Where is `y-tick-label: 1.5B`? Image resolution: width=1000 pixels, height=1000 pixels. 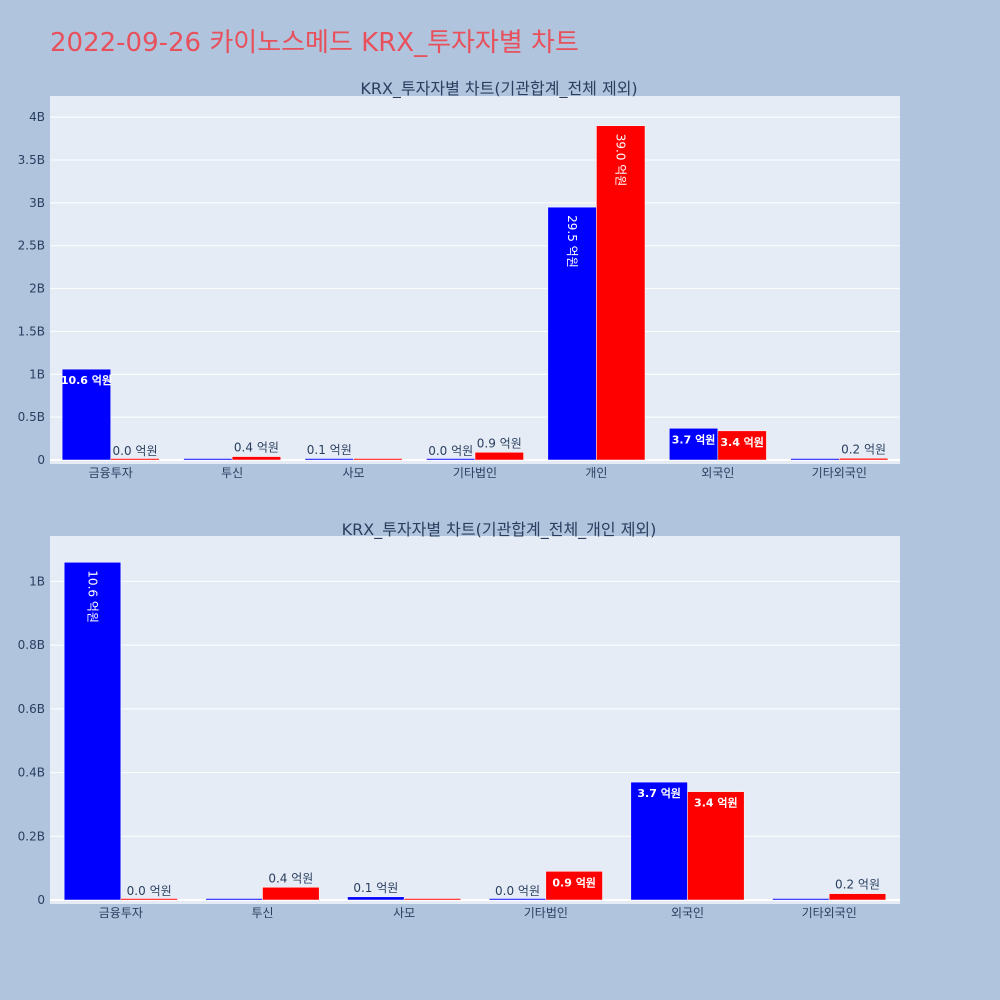
y-tick-label: 1.5B is located at coordinates (31, 331).